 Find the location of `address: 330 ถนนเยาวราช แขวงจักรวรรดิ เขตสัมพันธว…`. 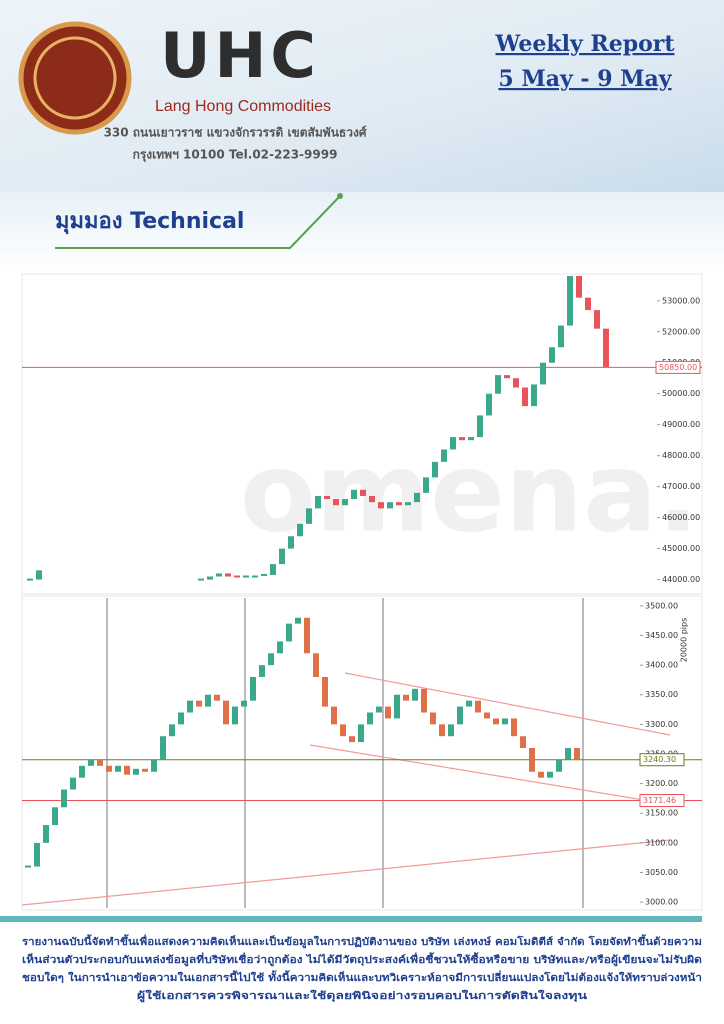

address: 330 ถนนเยาวราช แขวงจักรวรรดิ เขตสัมพันธว… is located at coordinates (235, 133).